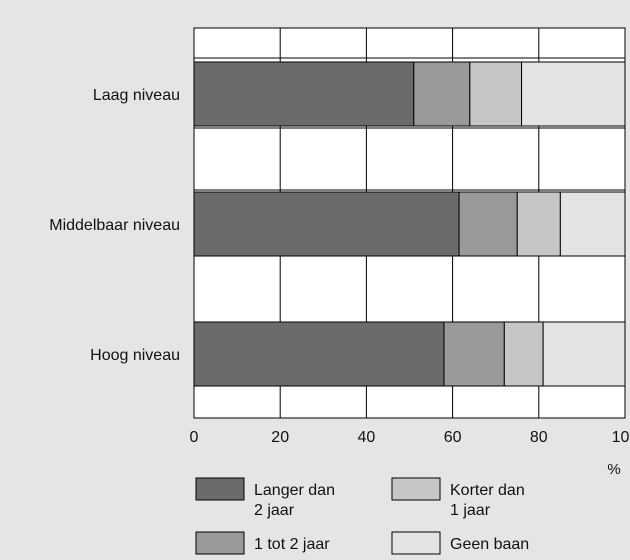  Describe the element at coordinates (489, 544) in the screenshot. I see `legend-label: Geen baan` at that location.